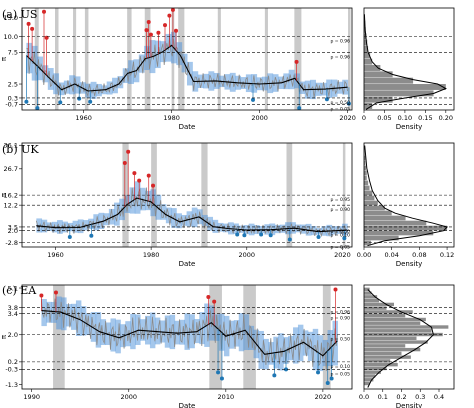  I want to click on y-tick-label-5: 26.7, so click(11, 169).